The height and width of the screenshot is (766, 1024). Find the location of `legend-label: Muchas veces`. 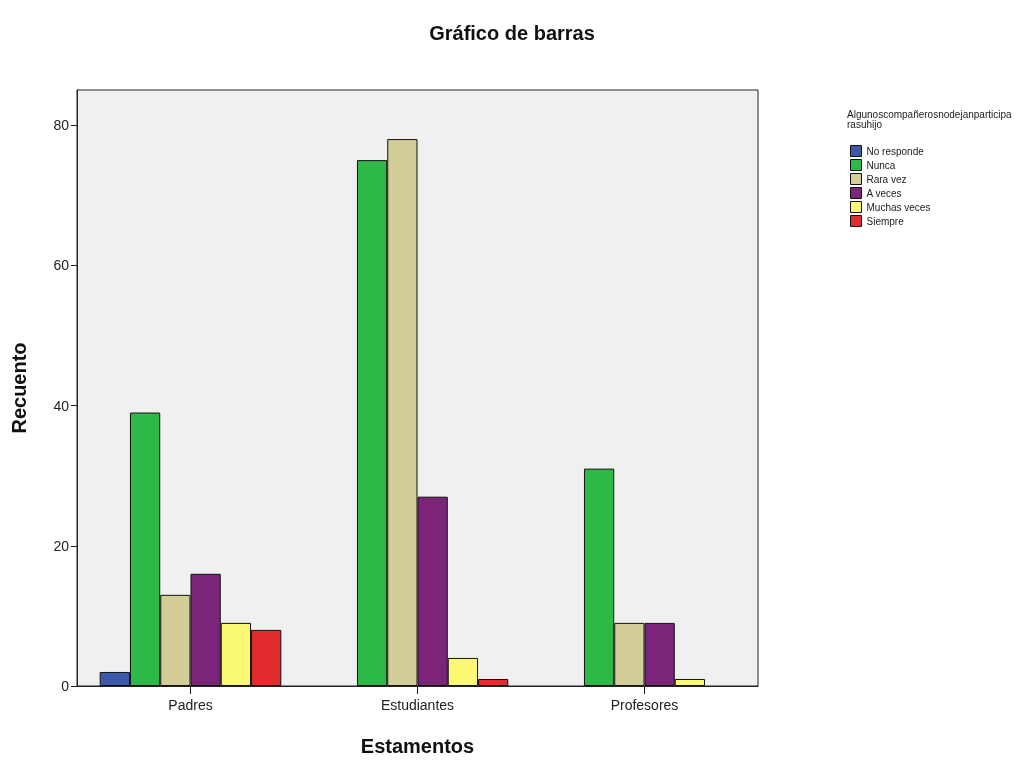

legend-label: Muchas veces is located at coordinates (898, 207).